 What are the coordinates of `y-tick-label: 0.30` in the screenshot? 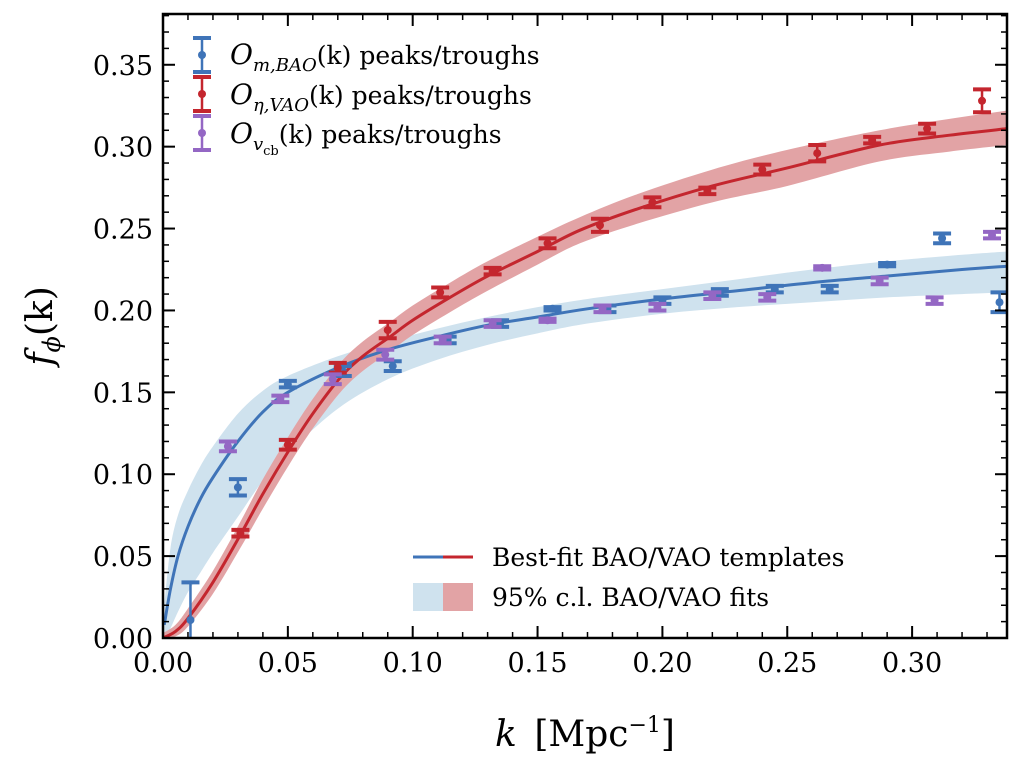 It's located at (123, 148).